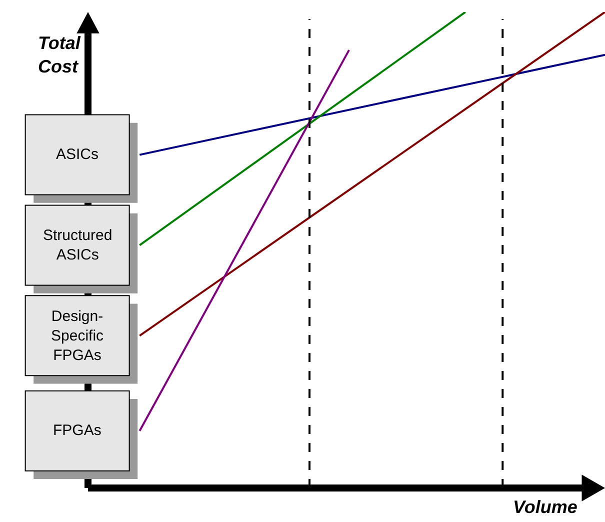 The width and height of the screenshot is (605, 522). Describe the element at coordinates (77, 154) in the screenshot. I see `text: ASICs` at that location.